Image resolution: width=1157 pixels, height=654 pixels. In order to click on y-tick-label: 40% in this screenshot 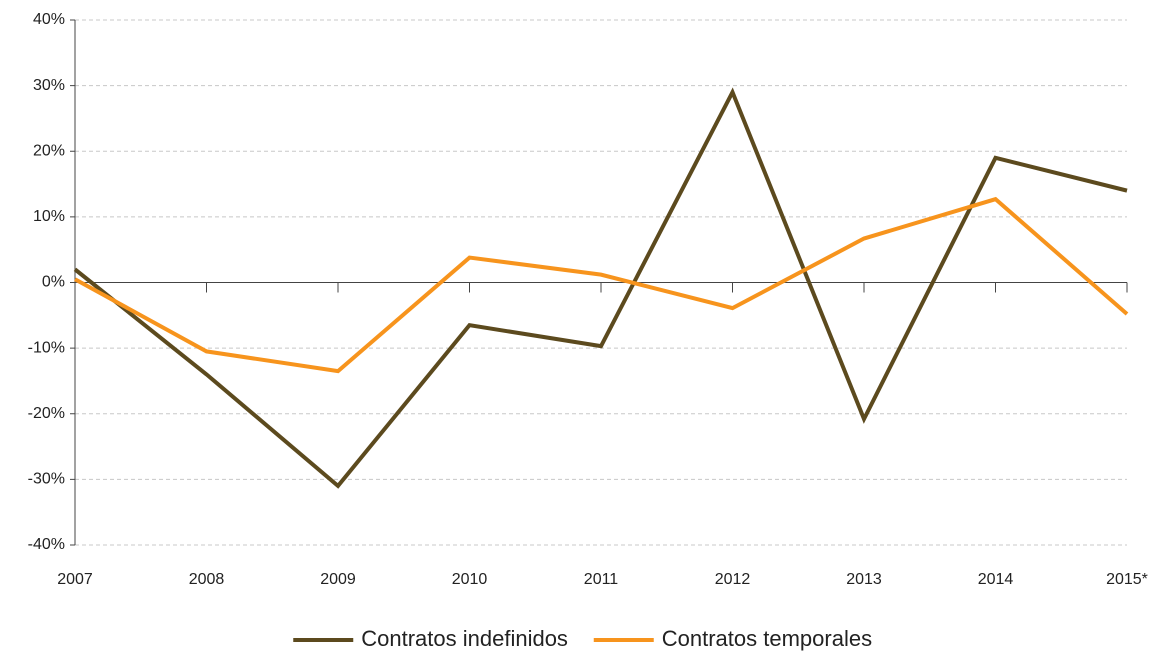, I will do `click(49, 19)`.